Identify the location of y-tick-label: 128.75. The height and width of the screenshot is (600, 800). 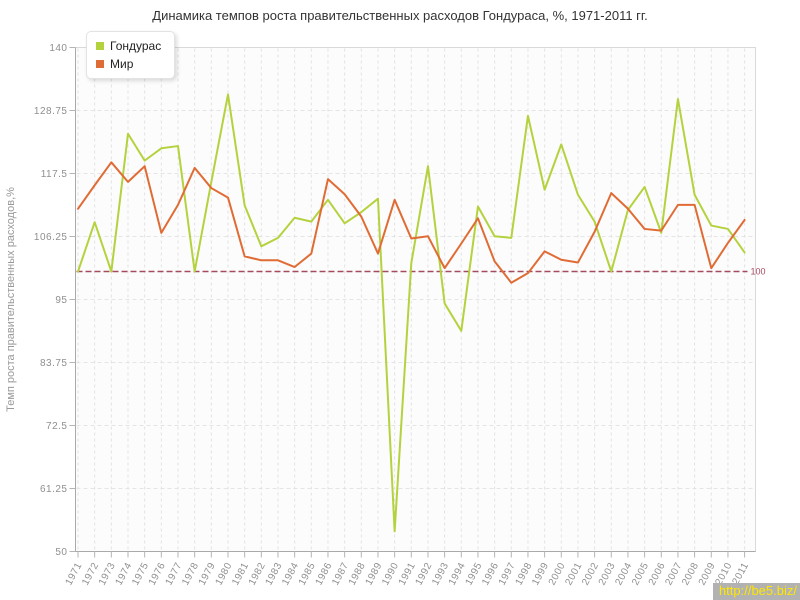
(51, 111).